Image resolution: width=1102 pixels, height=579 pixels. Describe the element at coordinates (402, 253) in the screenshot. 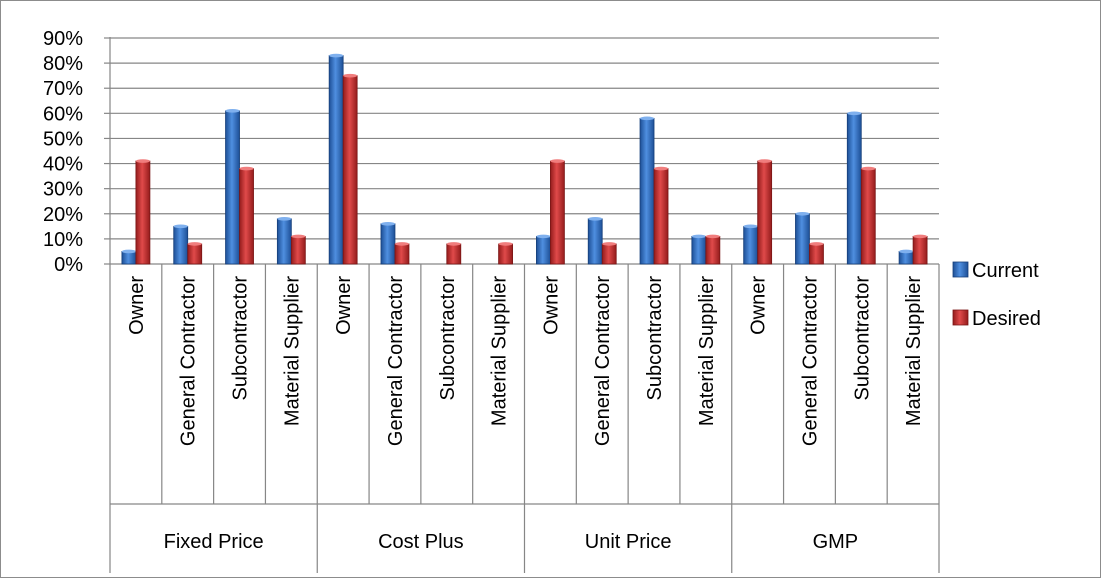

I see `bar-desired-cost-plus-general-contractor` at that location.